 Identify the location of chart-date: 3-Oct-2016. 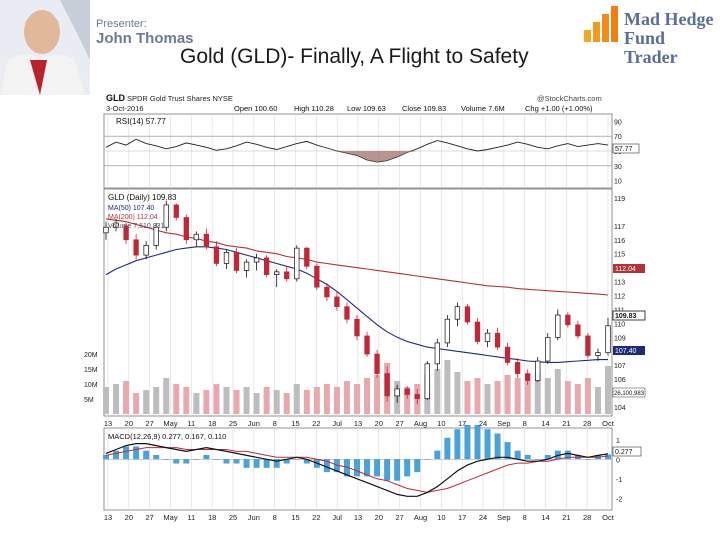
(125, 108).